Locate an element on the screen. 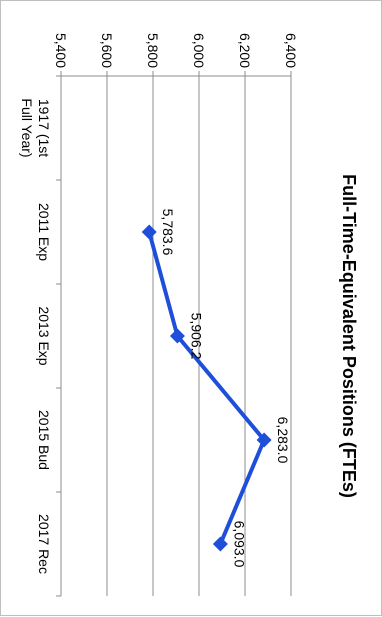  data-label: 6,283.0 is located at coordinates (283, 440).